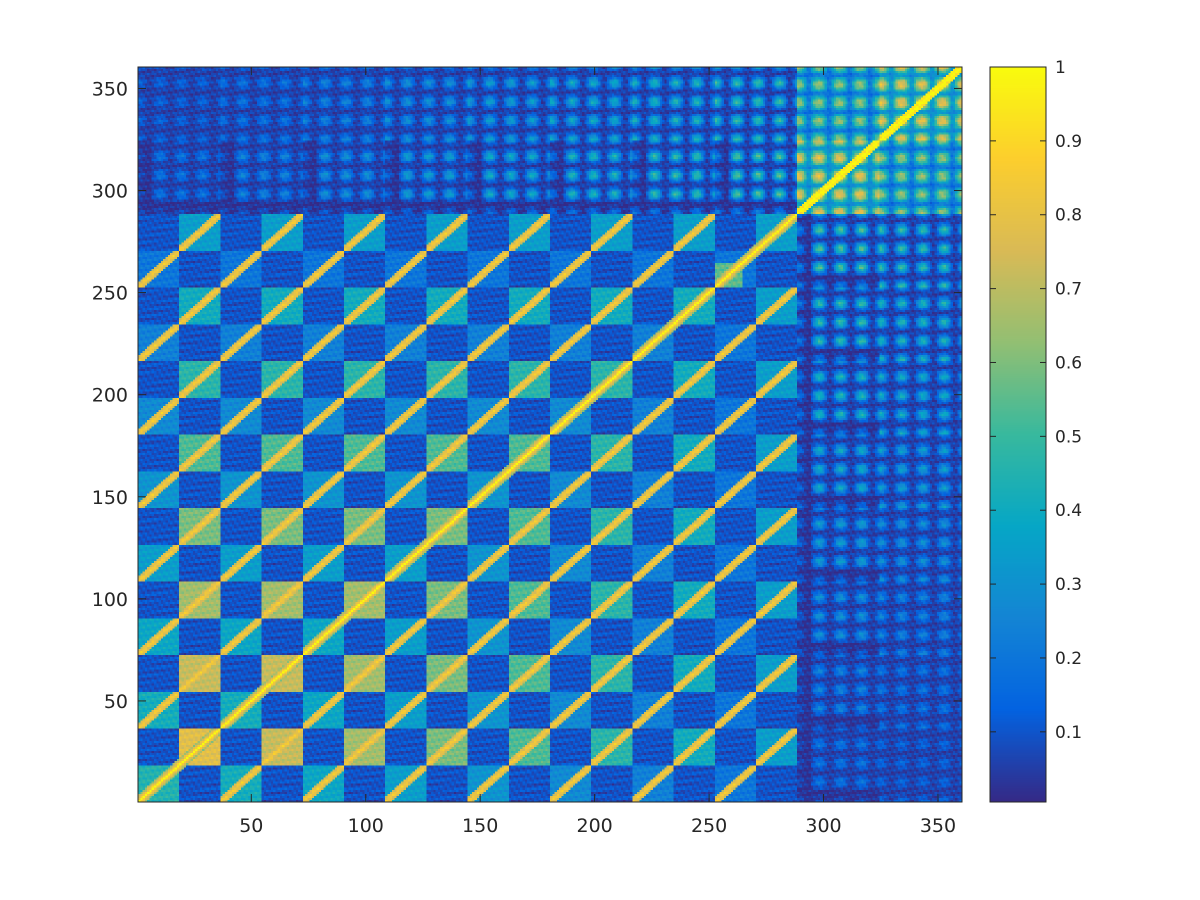  I want to click on colorbar-tick-label: 1, so click(1060, 68).